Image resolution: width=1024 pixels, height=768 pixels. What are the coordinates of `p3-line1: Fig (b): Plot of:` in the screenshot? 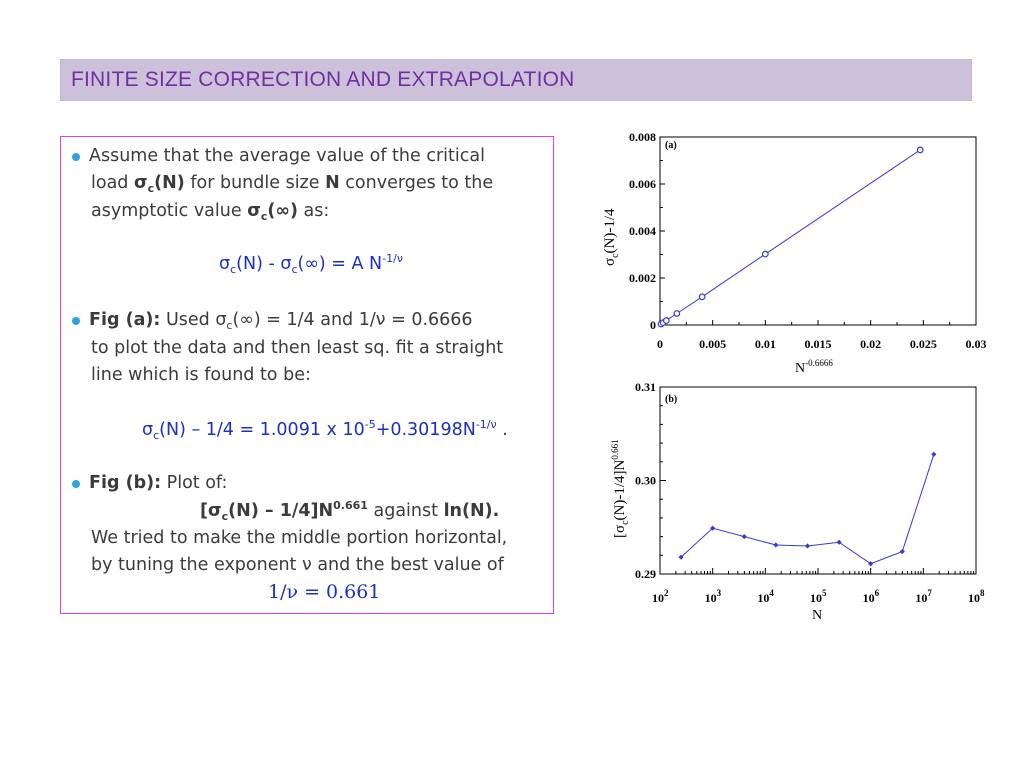 It's located at (158, 483).